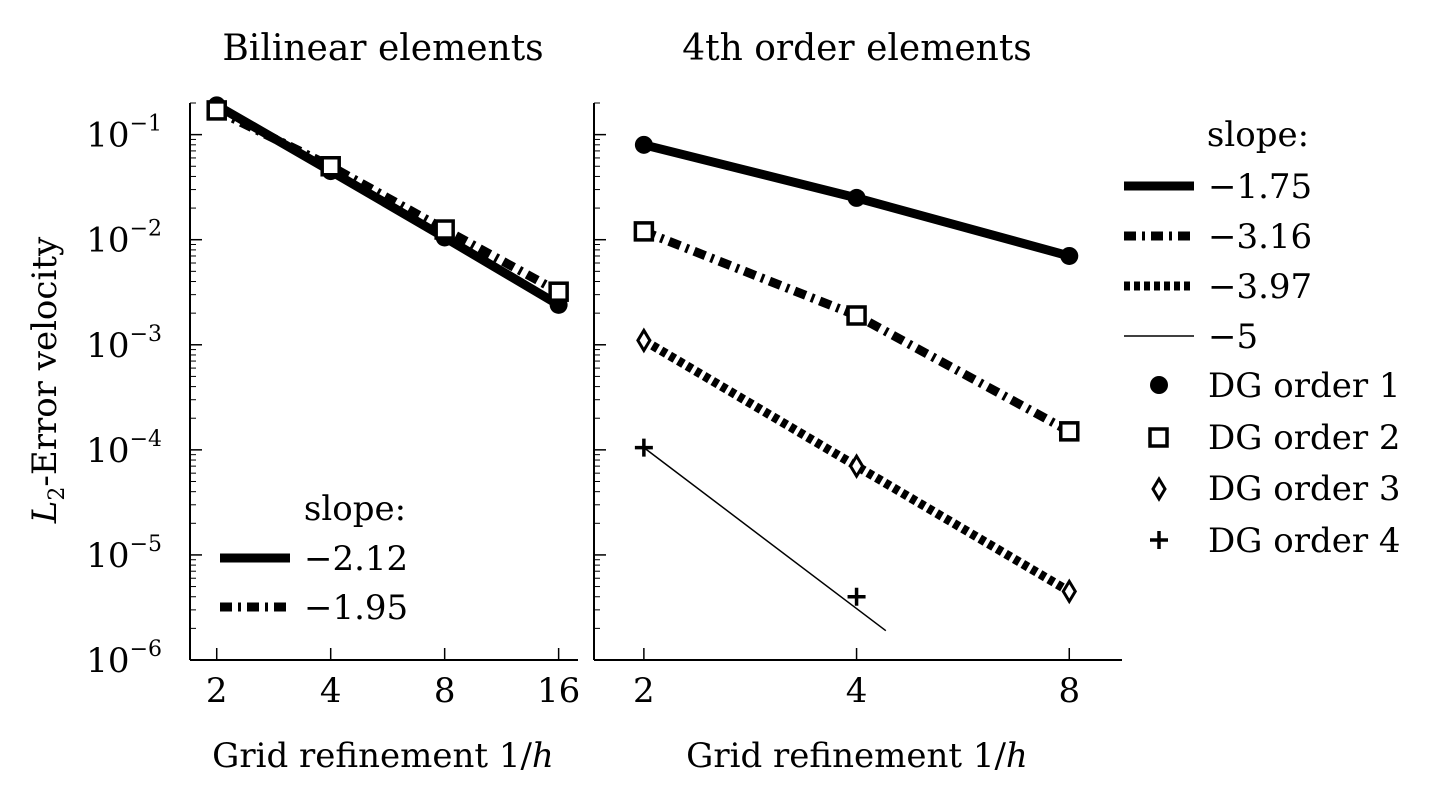 Image resolution: width=1438 pixels, height=801 pixels. Describe the element at coordinates (356, 608) in the screenshot. I see `left-legend-label-2: −1.95` at that location.